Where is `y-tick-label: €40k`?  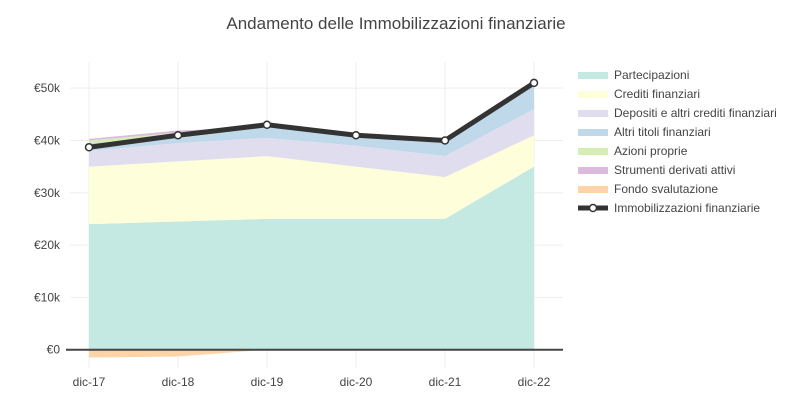
y-tick-label: €40k is located at coordinates (47, 140).